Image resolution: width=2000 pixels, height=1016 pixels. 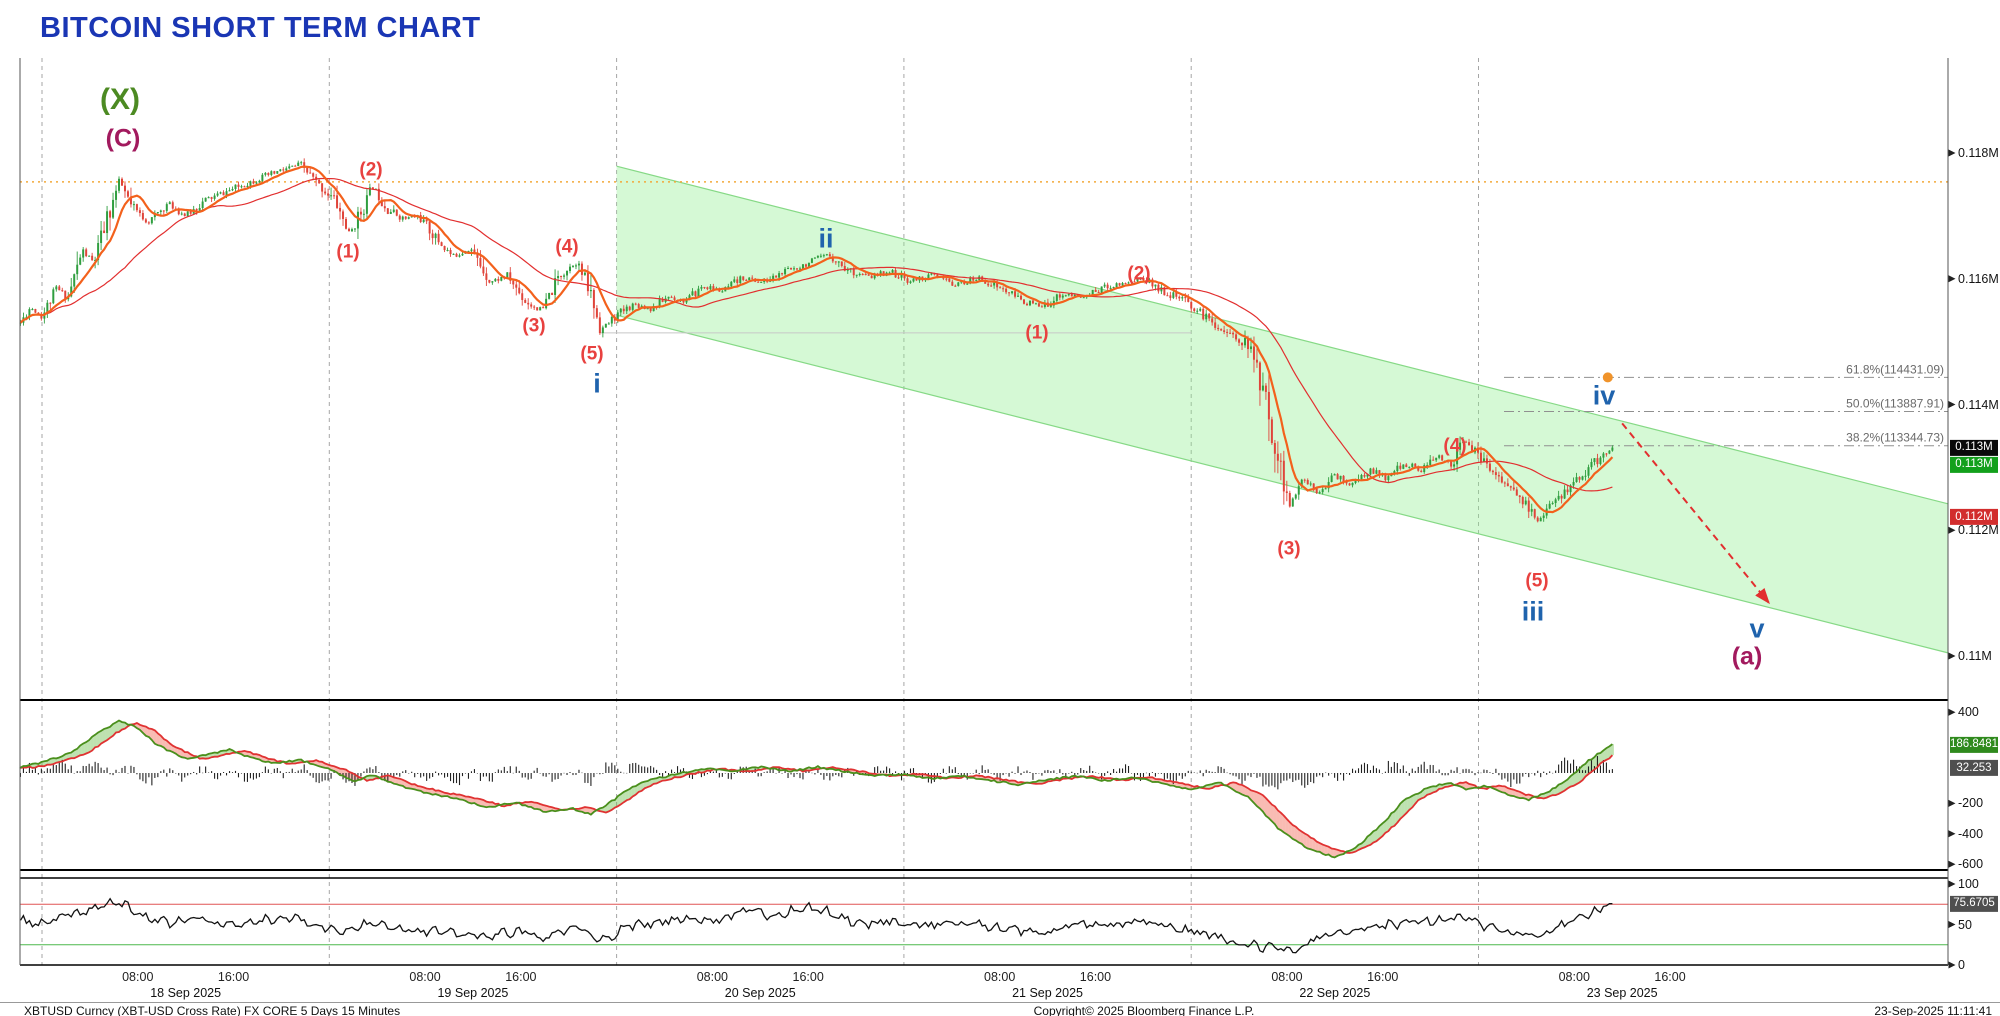 What do you see at coordinates (1895, 438) in the screenshot?
I see `fib-label: 38.2%(113344.73)` at bounding box center [1895, 438].